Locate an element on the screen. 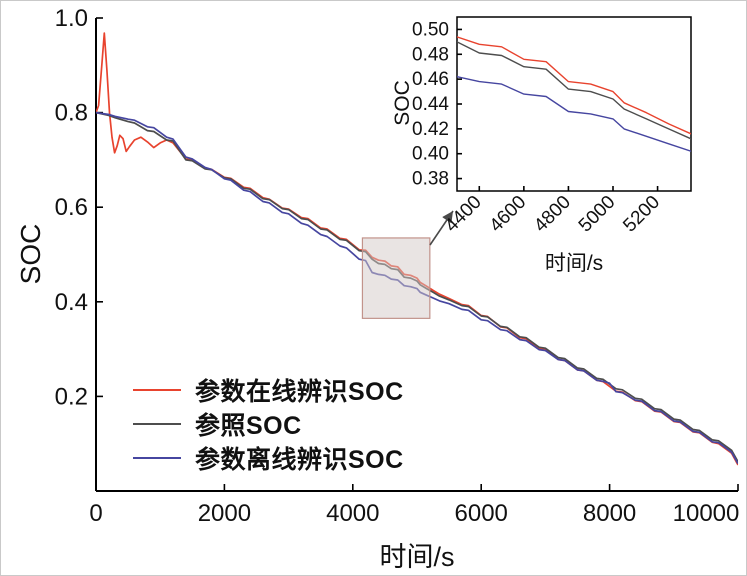 Image resolution: width=747 pixels, height=576 pixels. x-tick-label: 4000 is located at coordinates (352, 513).